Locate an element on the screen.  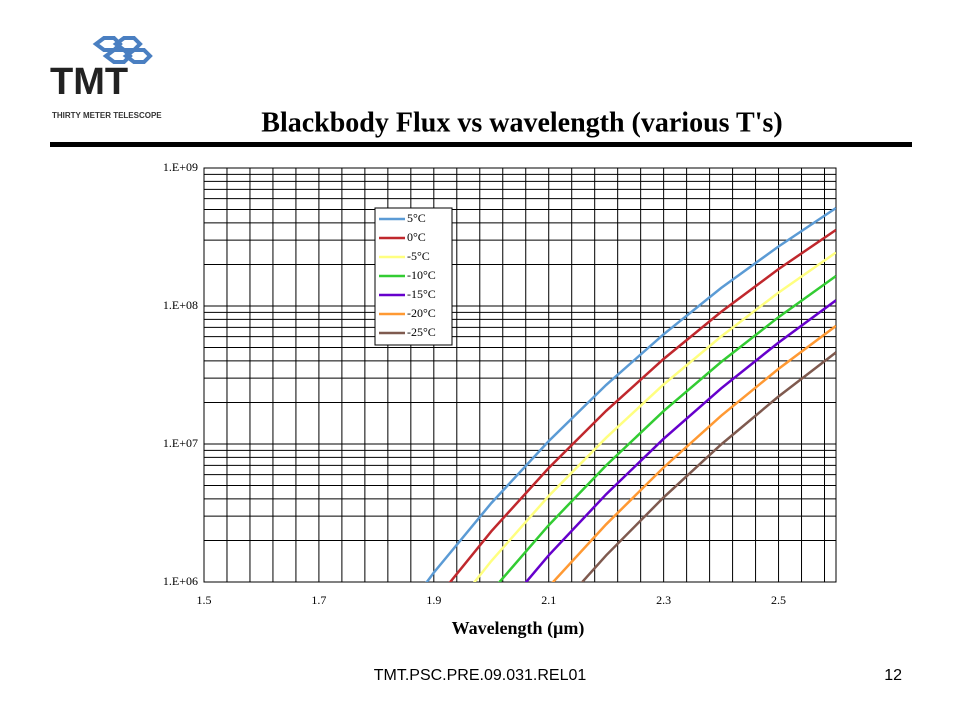
legend-label: -5°C is located at coordinates (418, 256).